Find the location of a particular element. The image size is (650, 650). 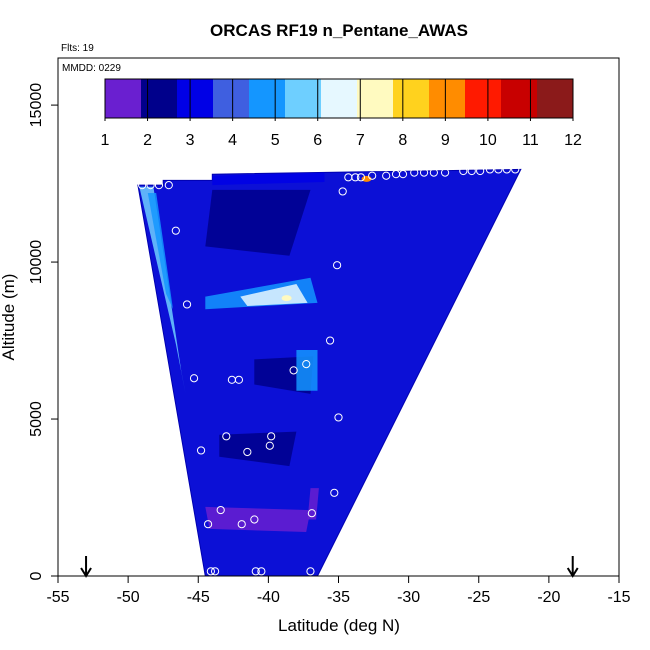

x-tick-label-8: -15 is located at coordinates (618, 597).